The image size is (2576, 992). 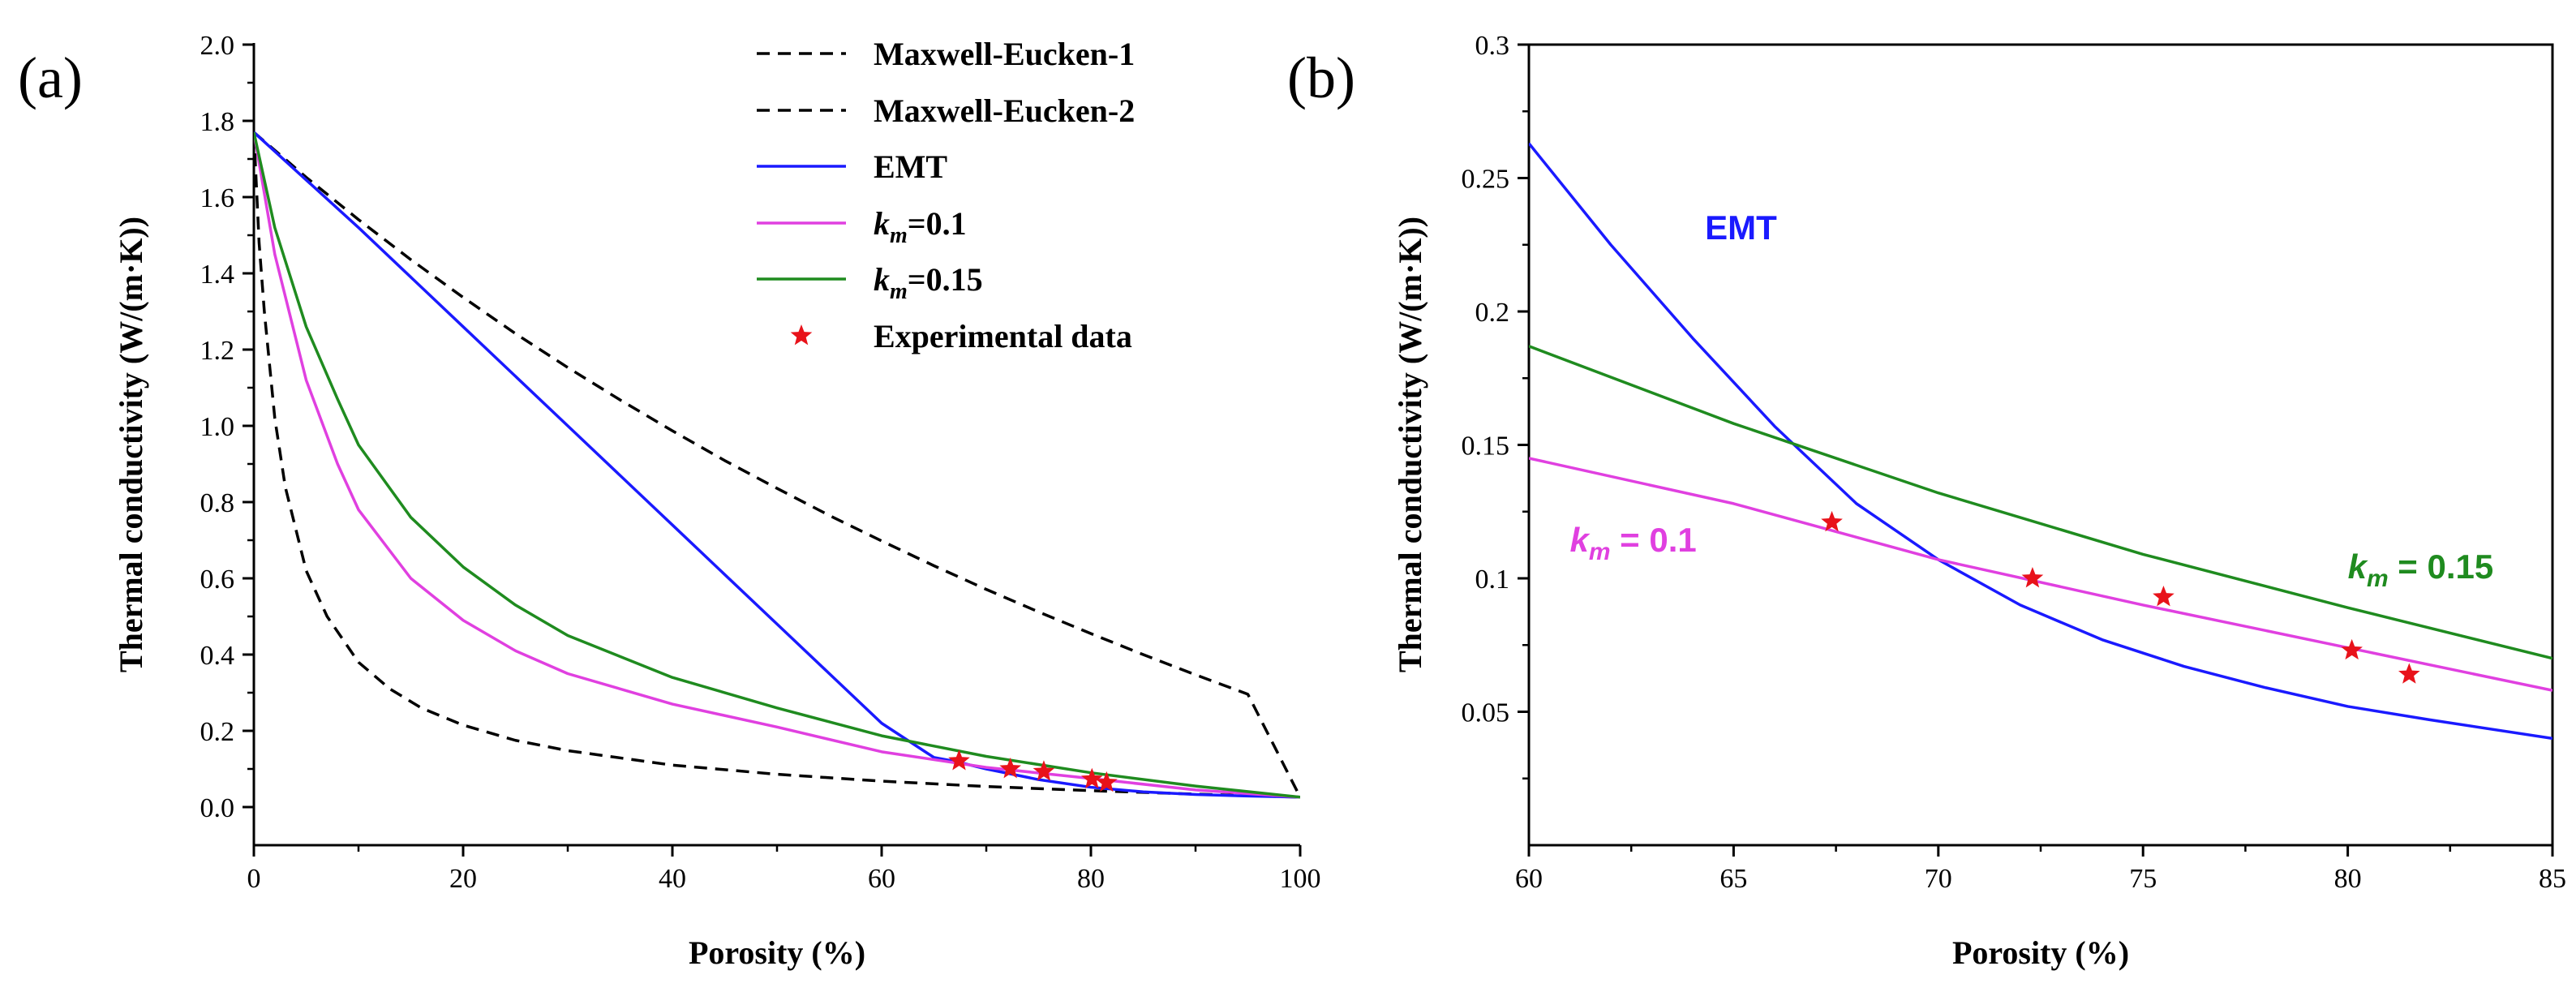 I want to click on annotation-k-0-15: km = 0.15, so click(x=2421, y=570).